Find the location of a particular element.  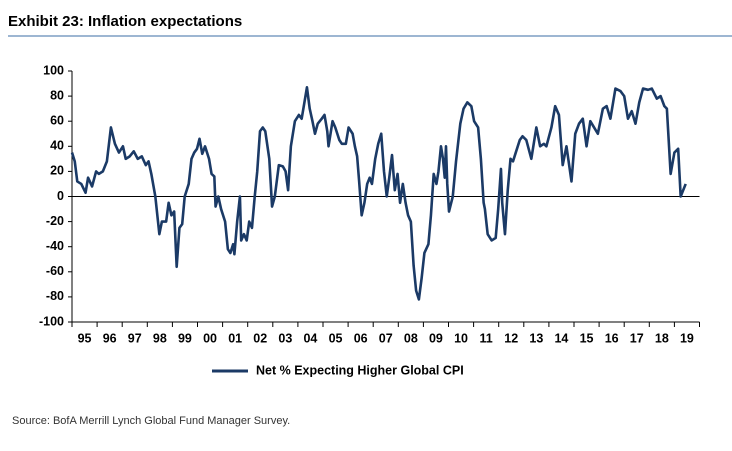

x-tick-label: 03 is located at coordinates (285, 338).